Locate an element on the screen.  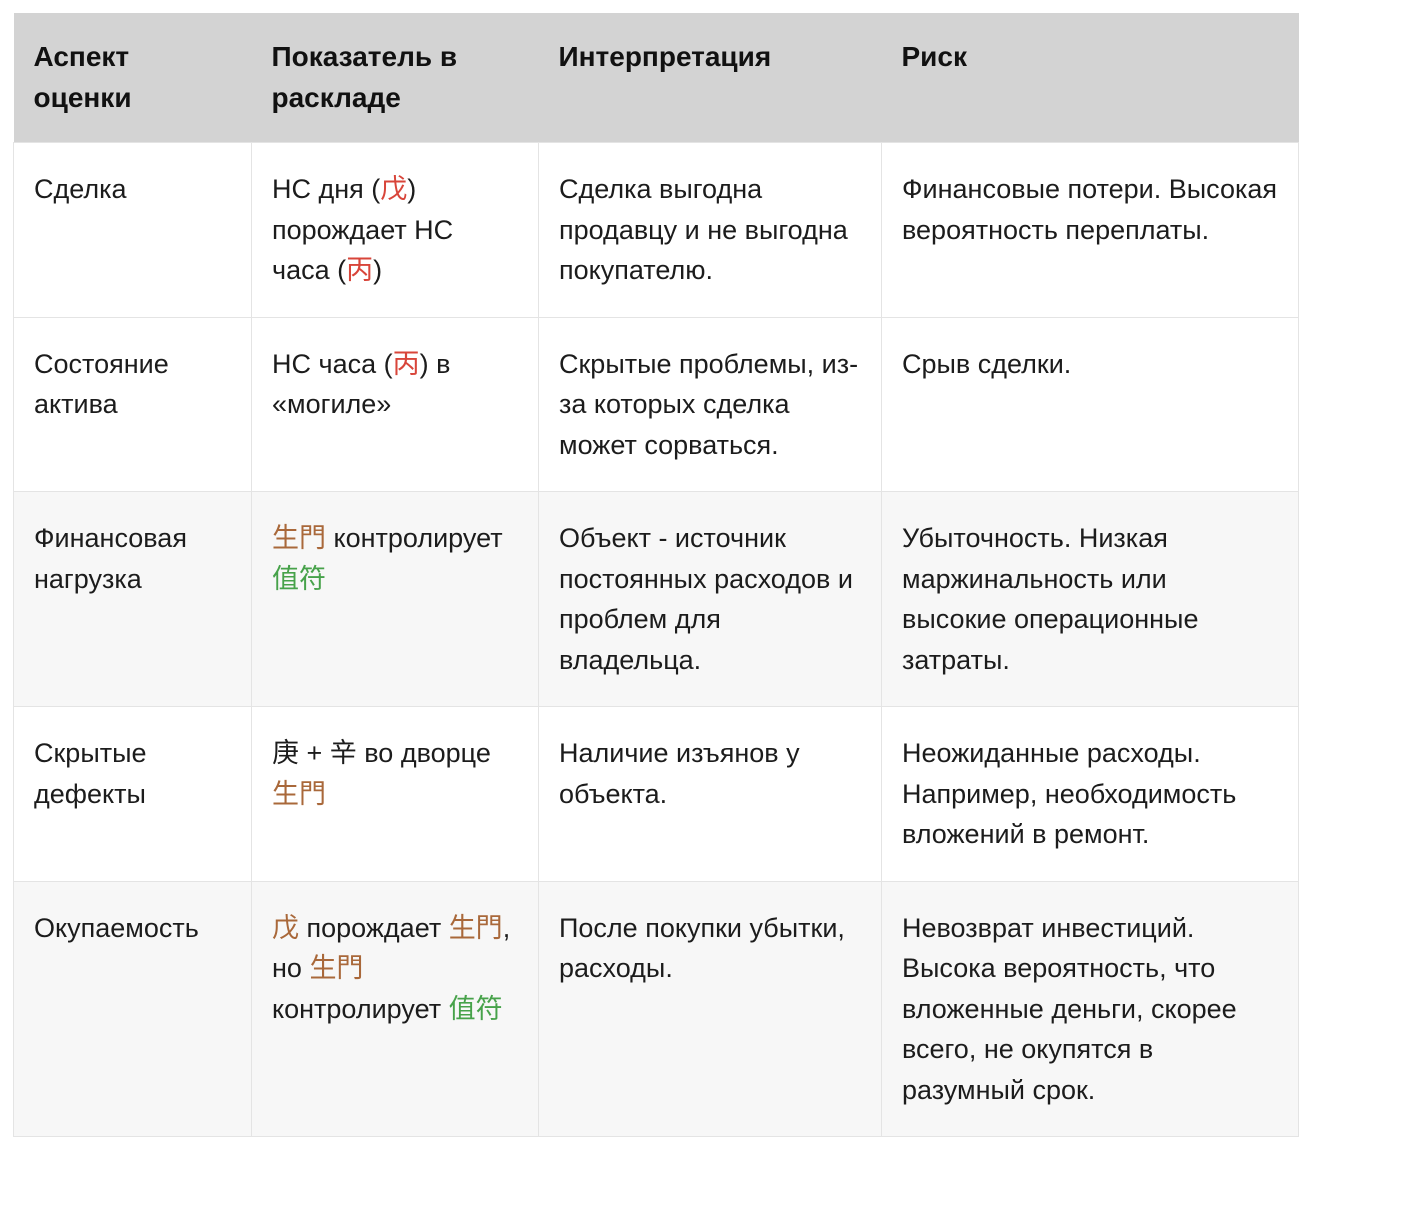
cell-indicator: НС часа (丙) в «могиле» is located at coordinates (395, 404).